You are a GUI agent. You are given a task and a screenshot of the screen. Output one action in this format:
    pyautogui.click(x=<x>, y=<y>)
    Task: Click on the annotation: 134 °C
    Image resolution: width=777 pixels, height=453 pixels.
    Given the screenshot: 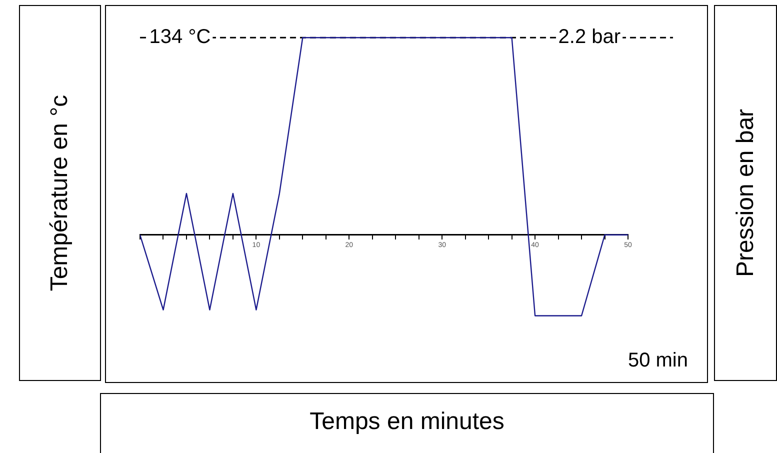 What is the action you would take?
    pyautogui.click(x=180, y=37)
    